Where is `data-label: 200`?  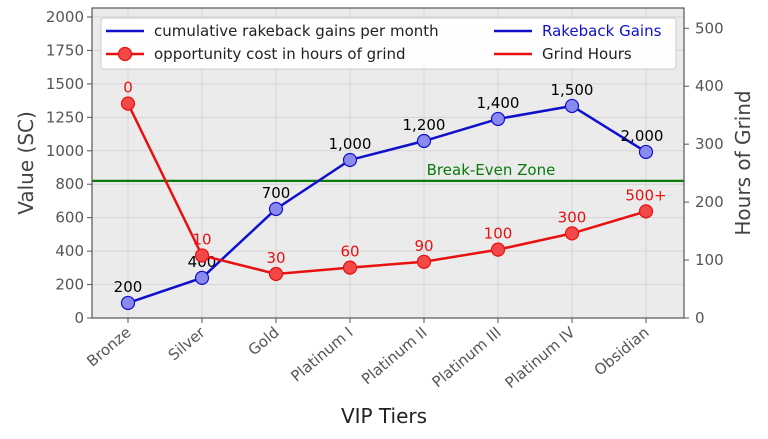 data-label: 200 is located at coordinates (128, 287).